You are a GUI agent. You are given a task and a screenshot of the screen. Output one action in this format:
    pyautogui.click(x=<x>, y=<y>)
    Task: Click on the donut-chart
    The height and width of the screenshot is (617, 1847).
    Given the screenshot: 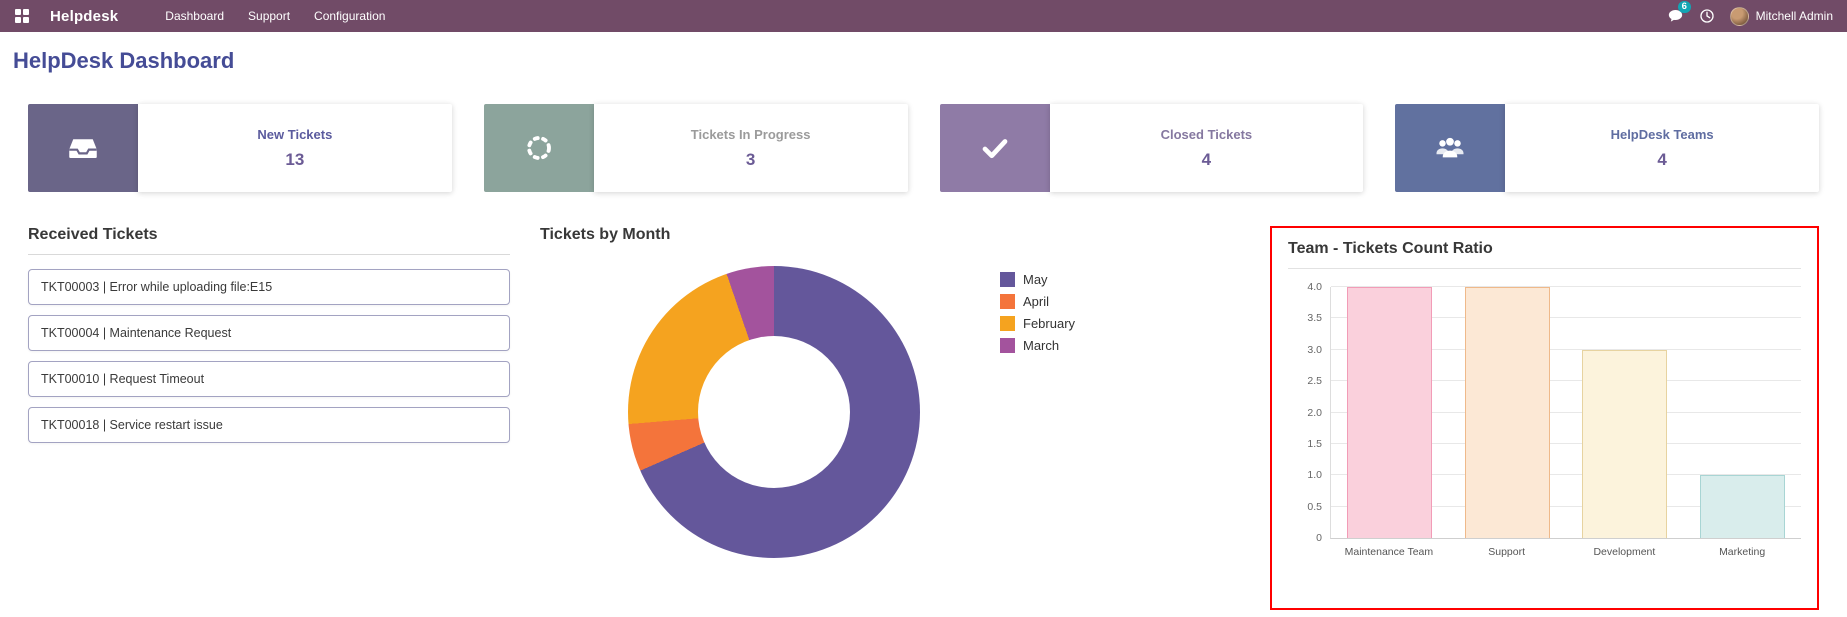 What is the action you would take?
    pyautogui.click(x=774, y=412)
    